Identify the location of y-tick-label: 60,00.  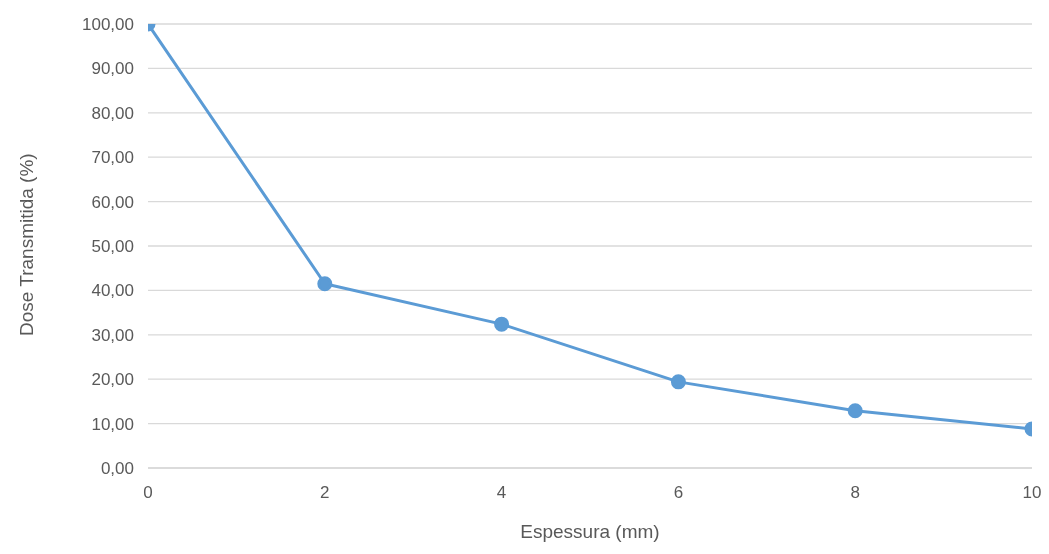
(112, 202).